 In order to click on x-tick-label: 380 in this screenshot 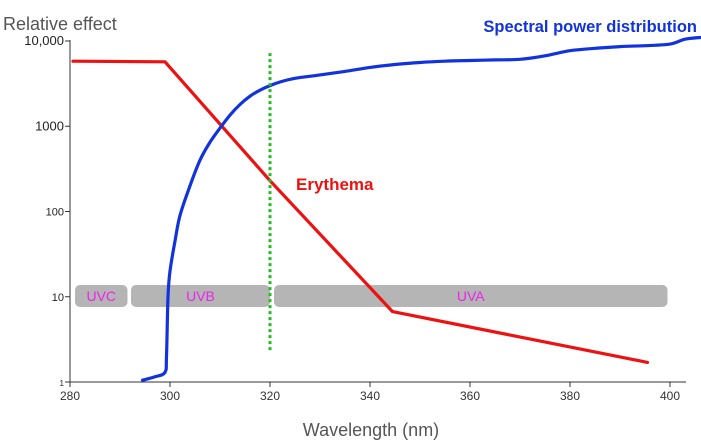, I will do `click(570, 396)`.